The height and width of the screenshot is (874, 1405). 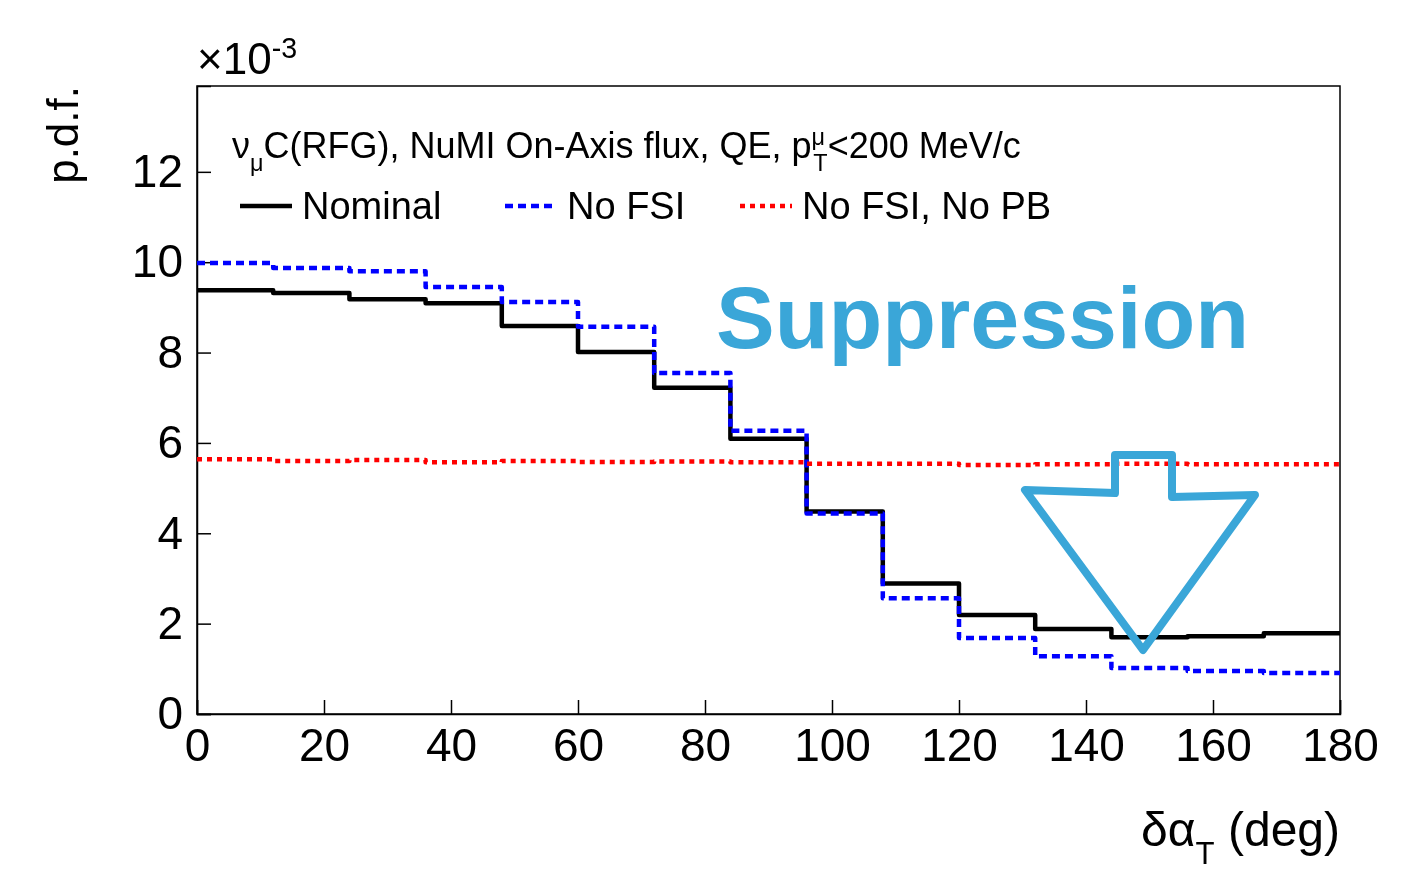 What do you see at coordinates (62, 135) in the screenshot?
I see `y-axis-title: p.d.f.` at bounding box center [62, 135].